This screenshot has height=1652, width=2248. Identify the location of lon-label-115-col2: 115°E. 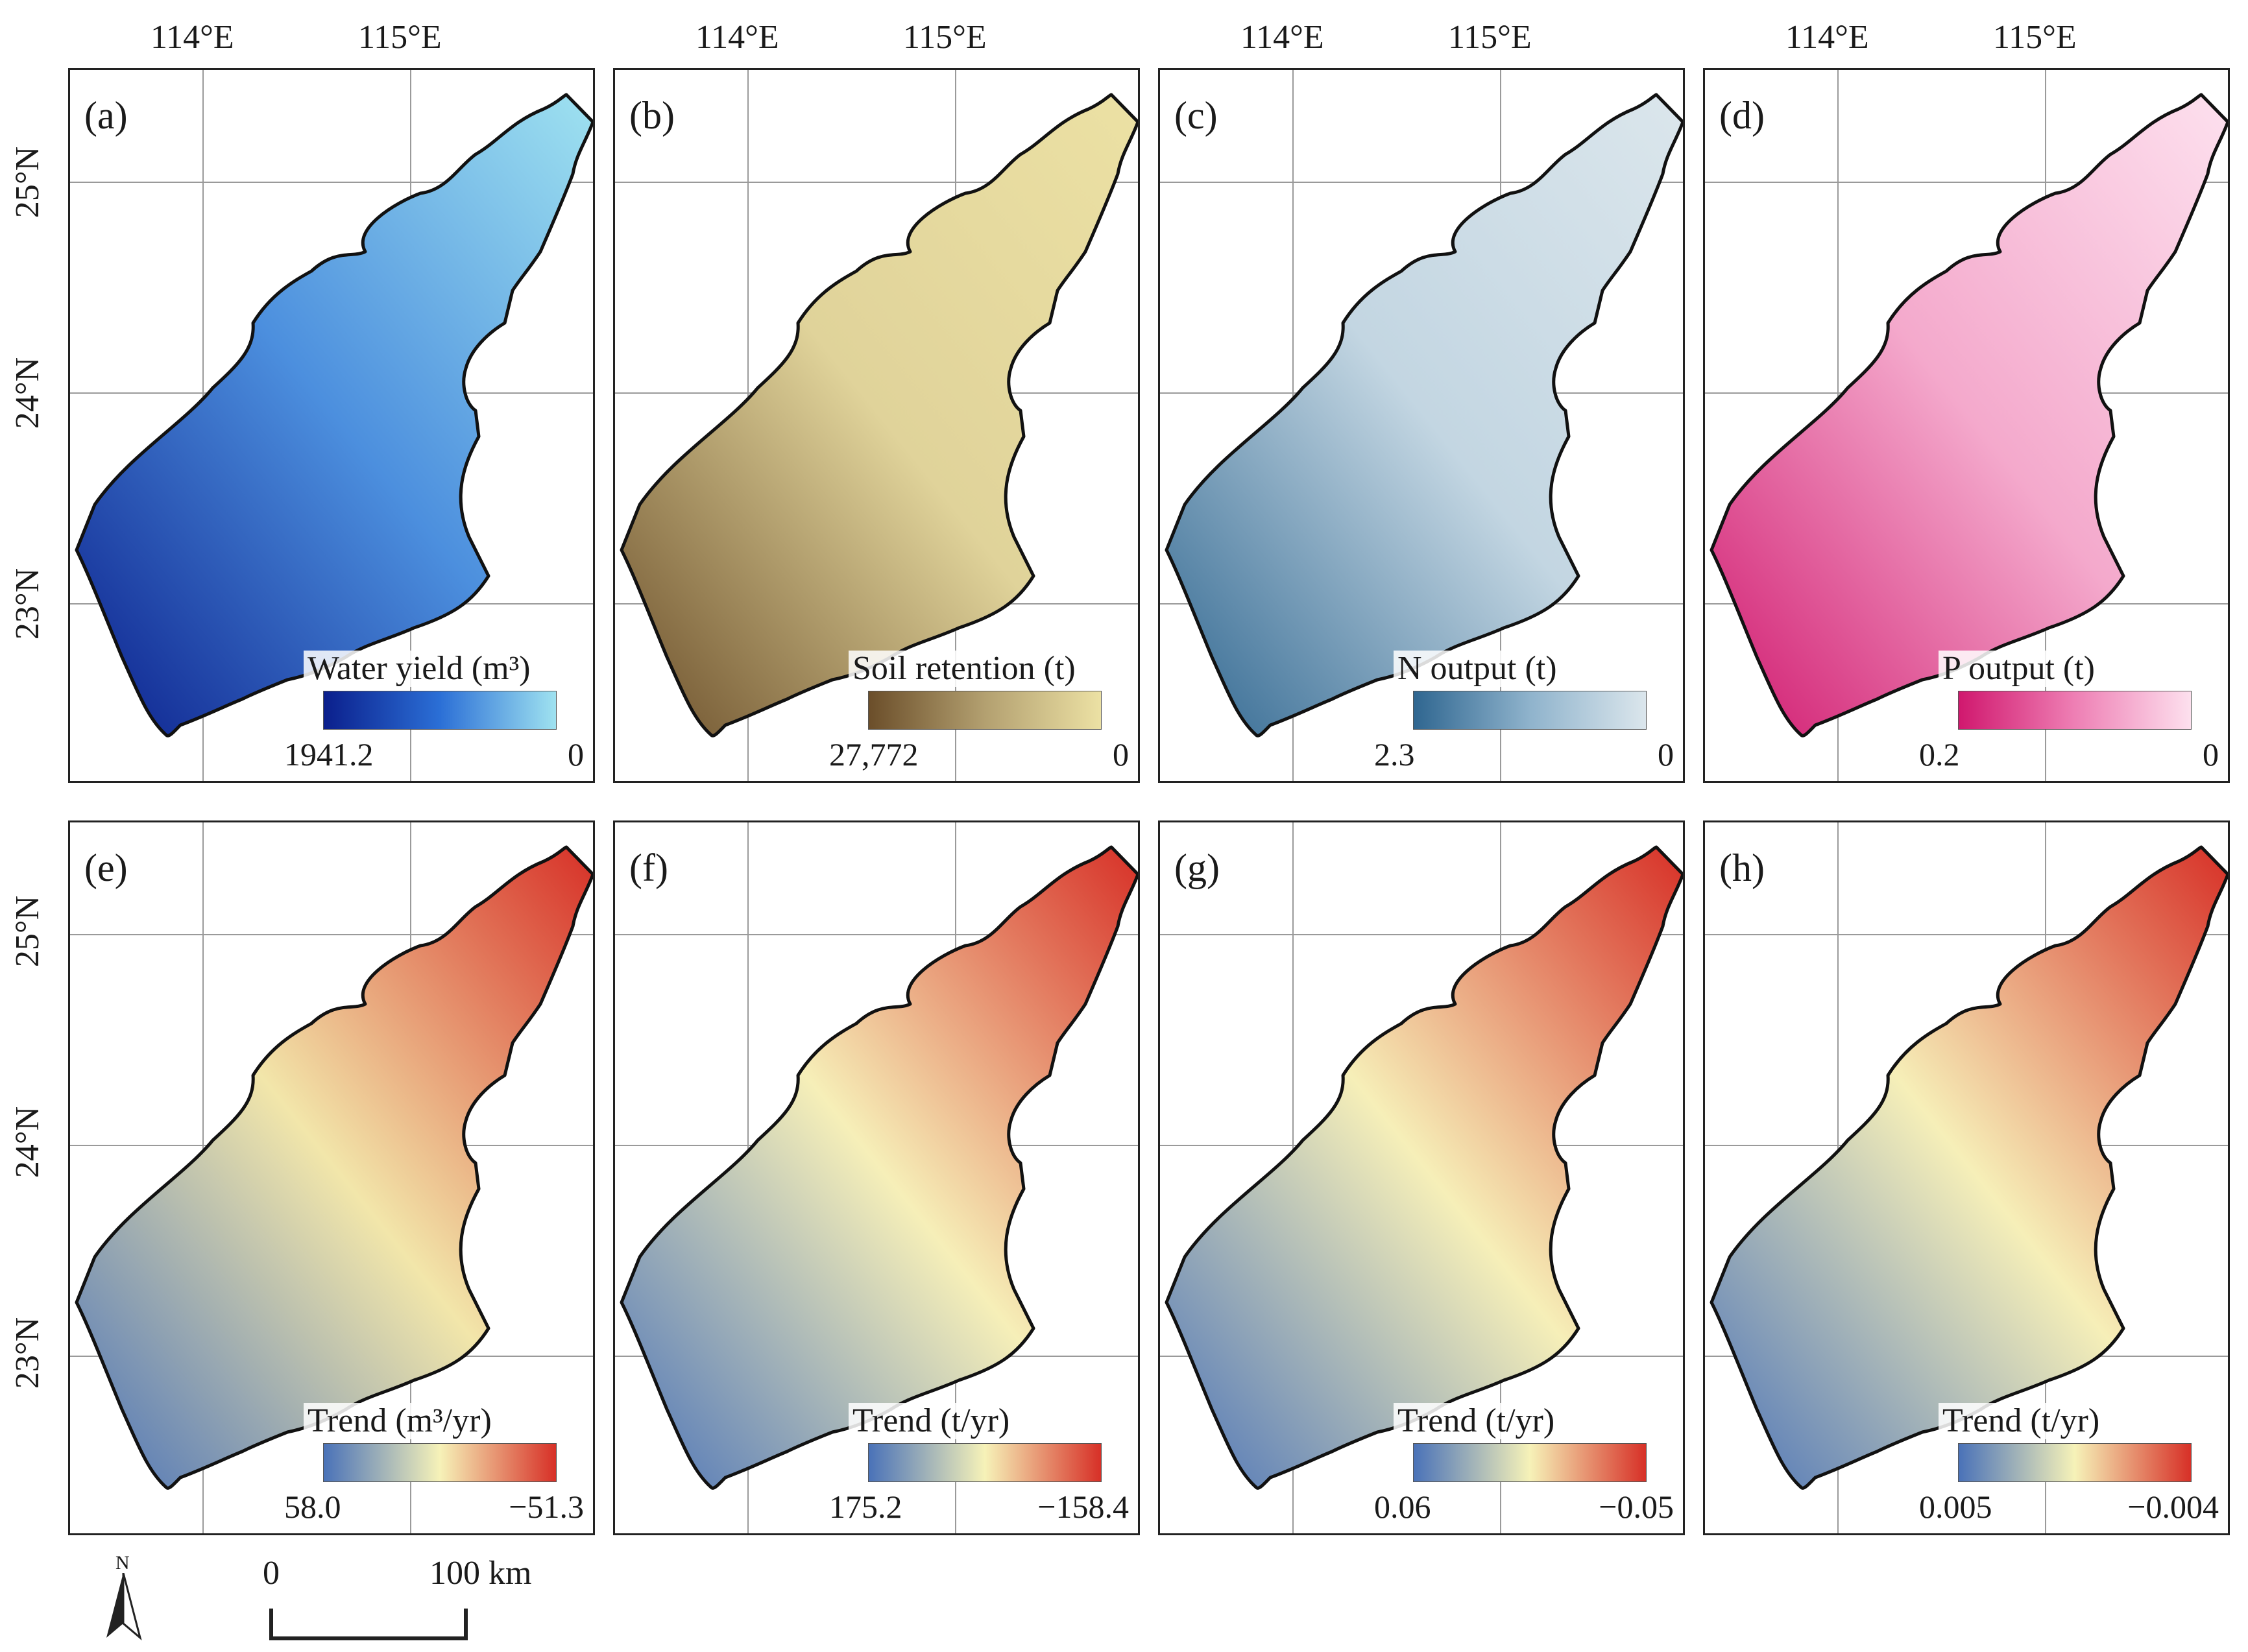
(945, 38).